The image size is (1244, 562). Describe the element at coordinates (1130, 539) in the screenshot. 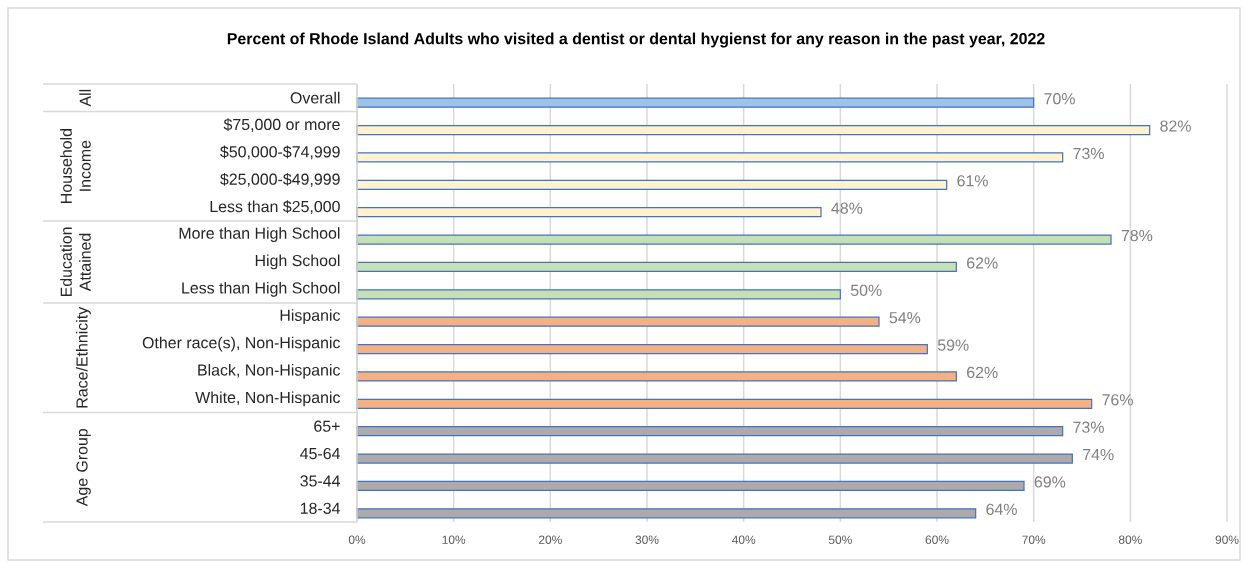

I see `x-tick-label: 80%` at that location.